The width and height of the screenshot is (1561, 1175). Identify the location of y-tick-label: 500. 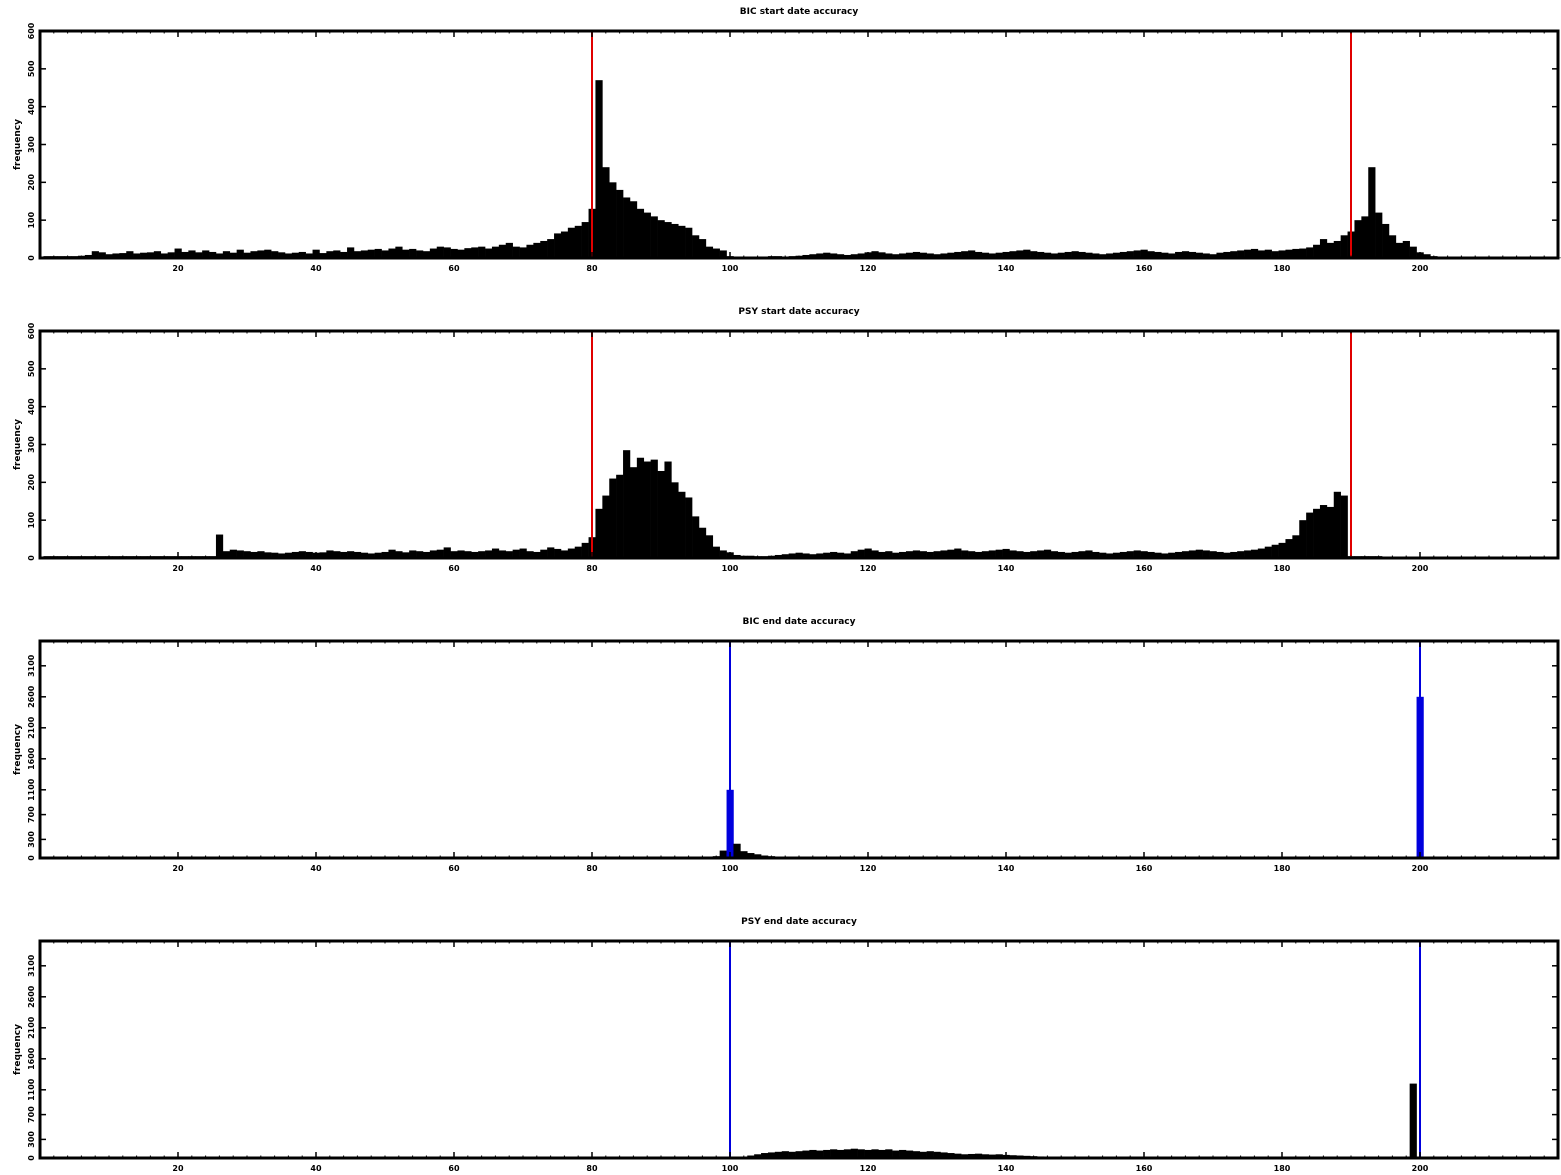
(31, 68).